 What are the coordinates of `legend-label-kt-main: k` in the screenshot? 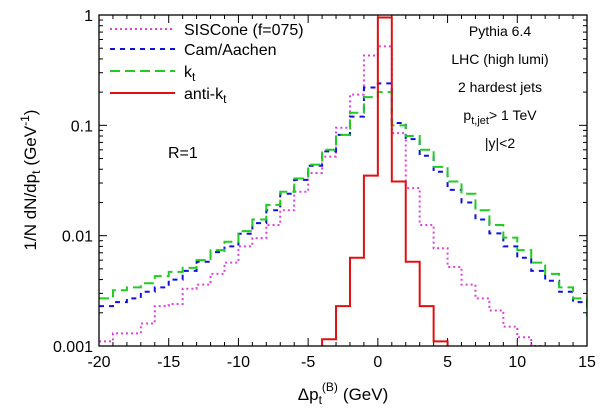 It's located at (188, 72).